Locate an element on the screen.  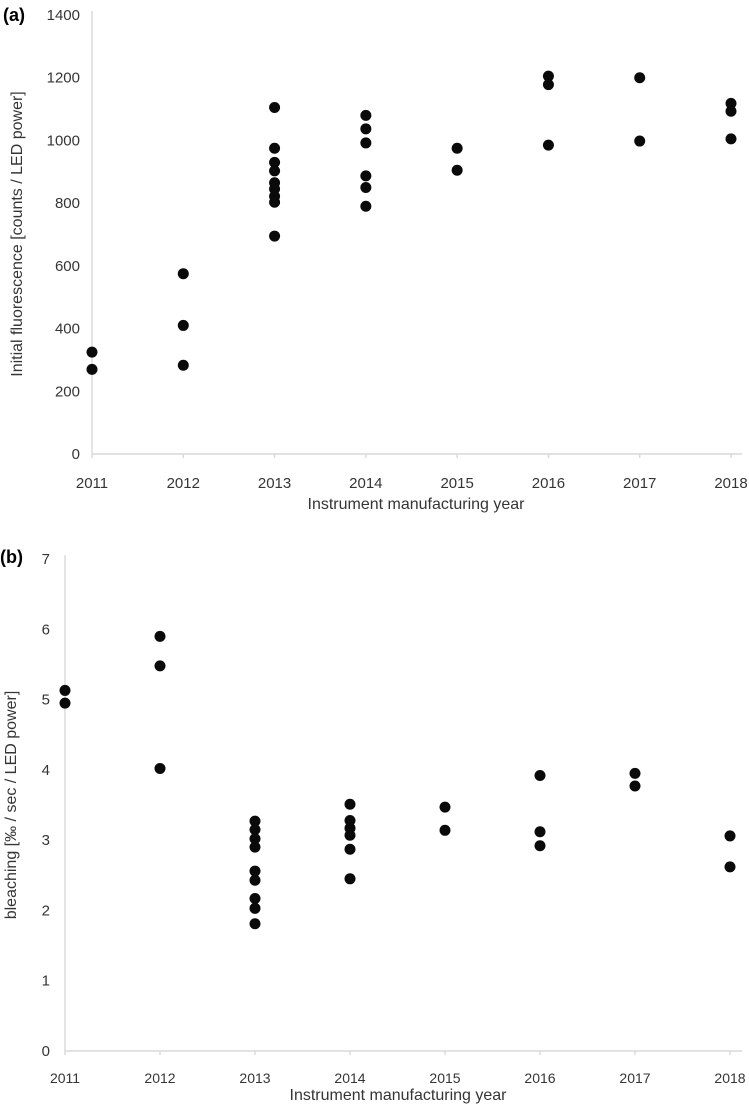
panel-b-label: (b) is located at coordinates (11, 557).